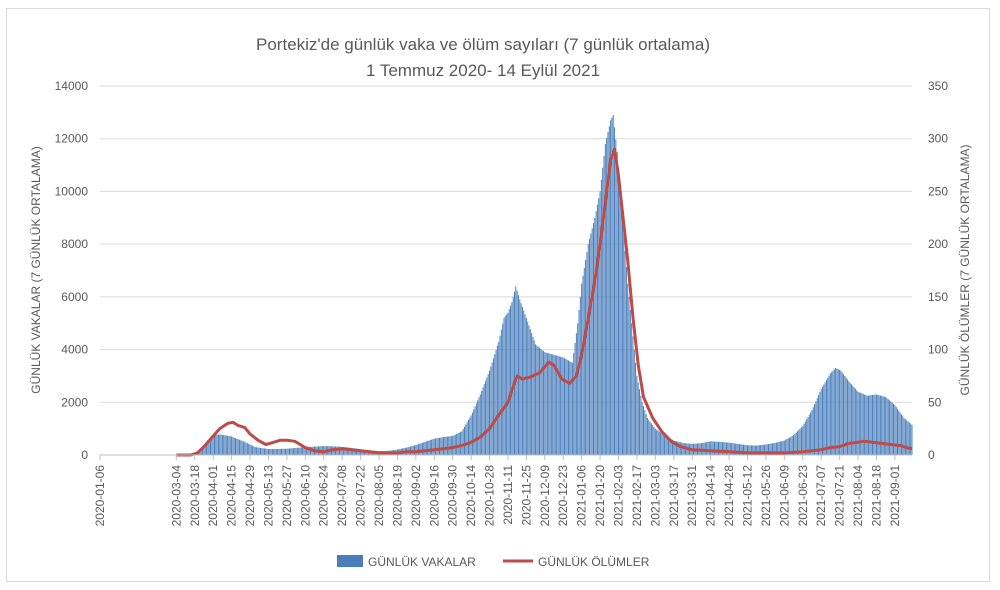  What do you see at coordinates (938, 244) in the screenshot?
I see `y-tick-right: 200` at bounding box center [938, 244].